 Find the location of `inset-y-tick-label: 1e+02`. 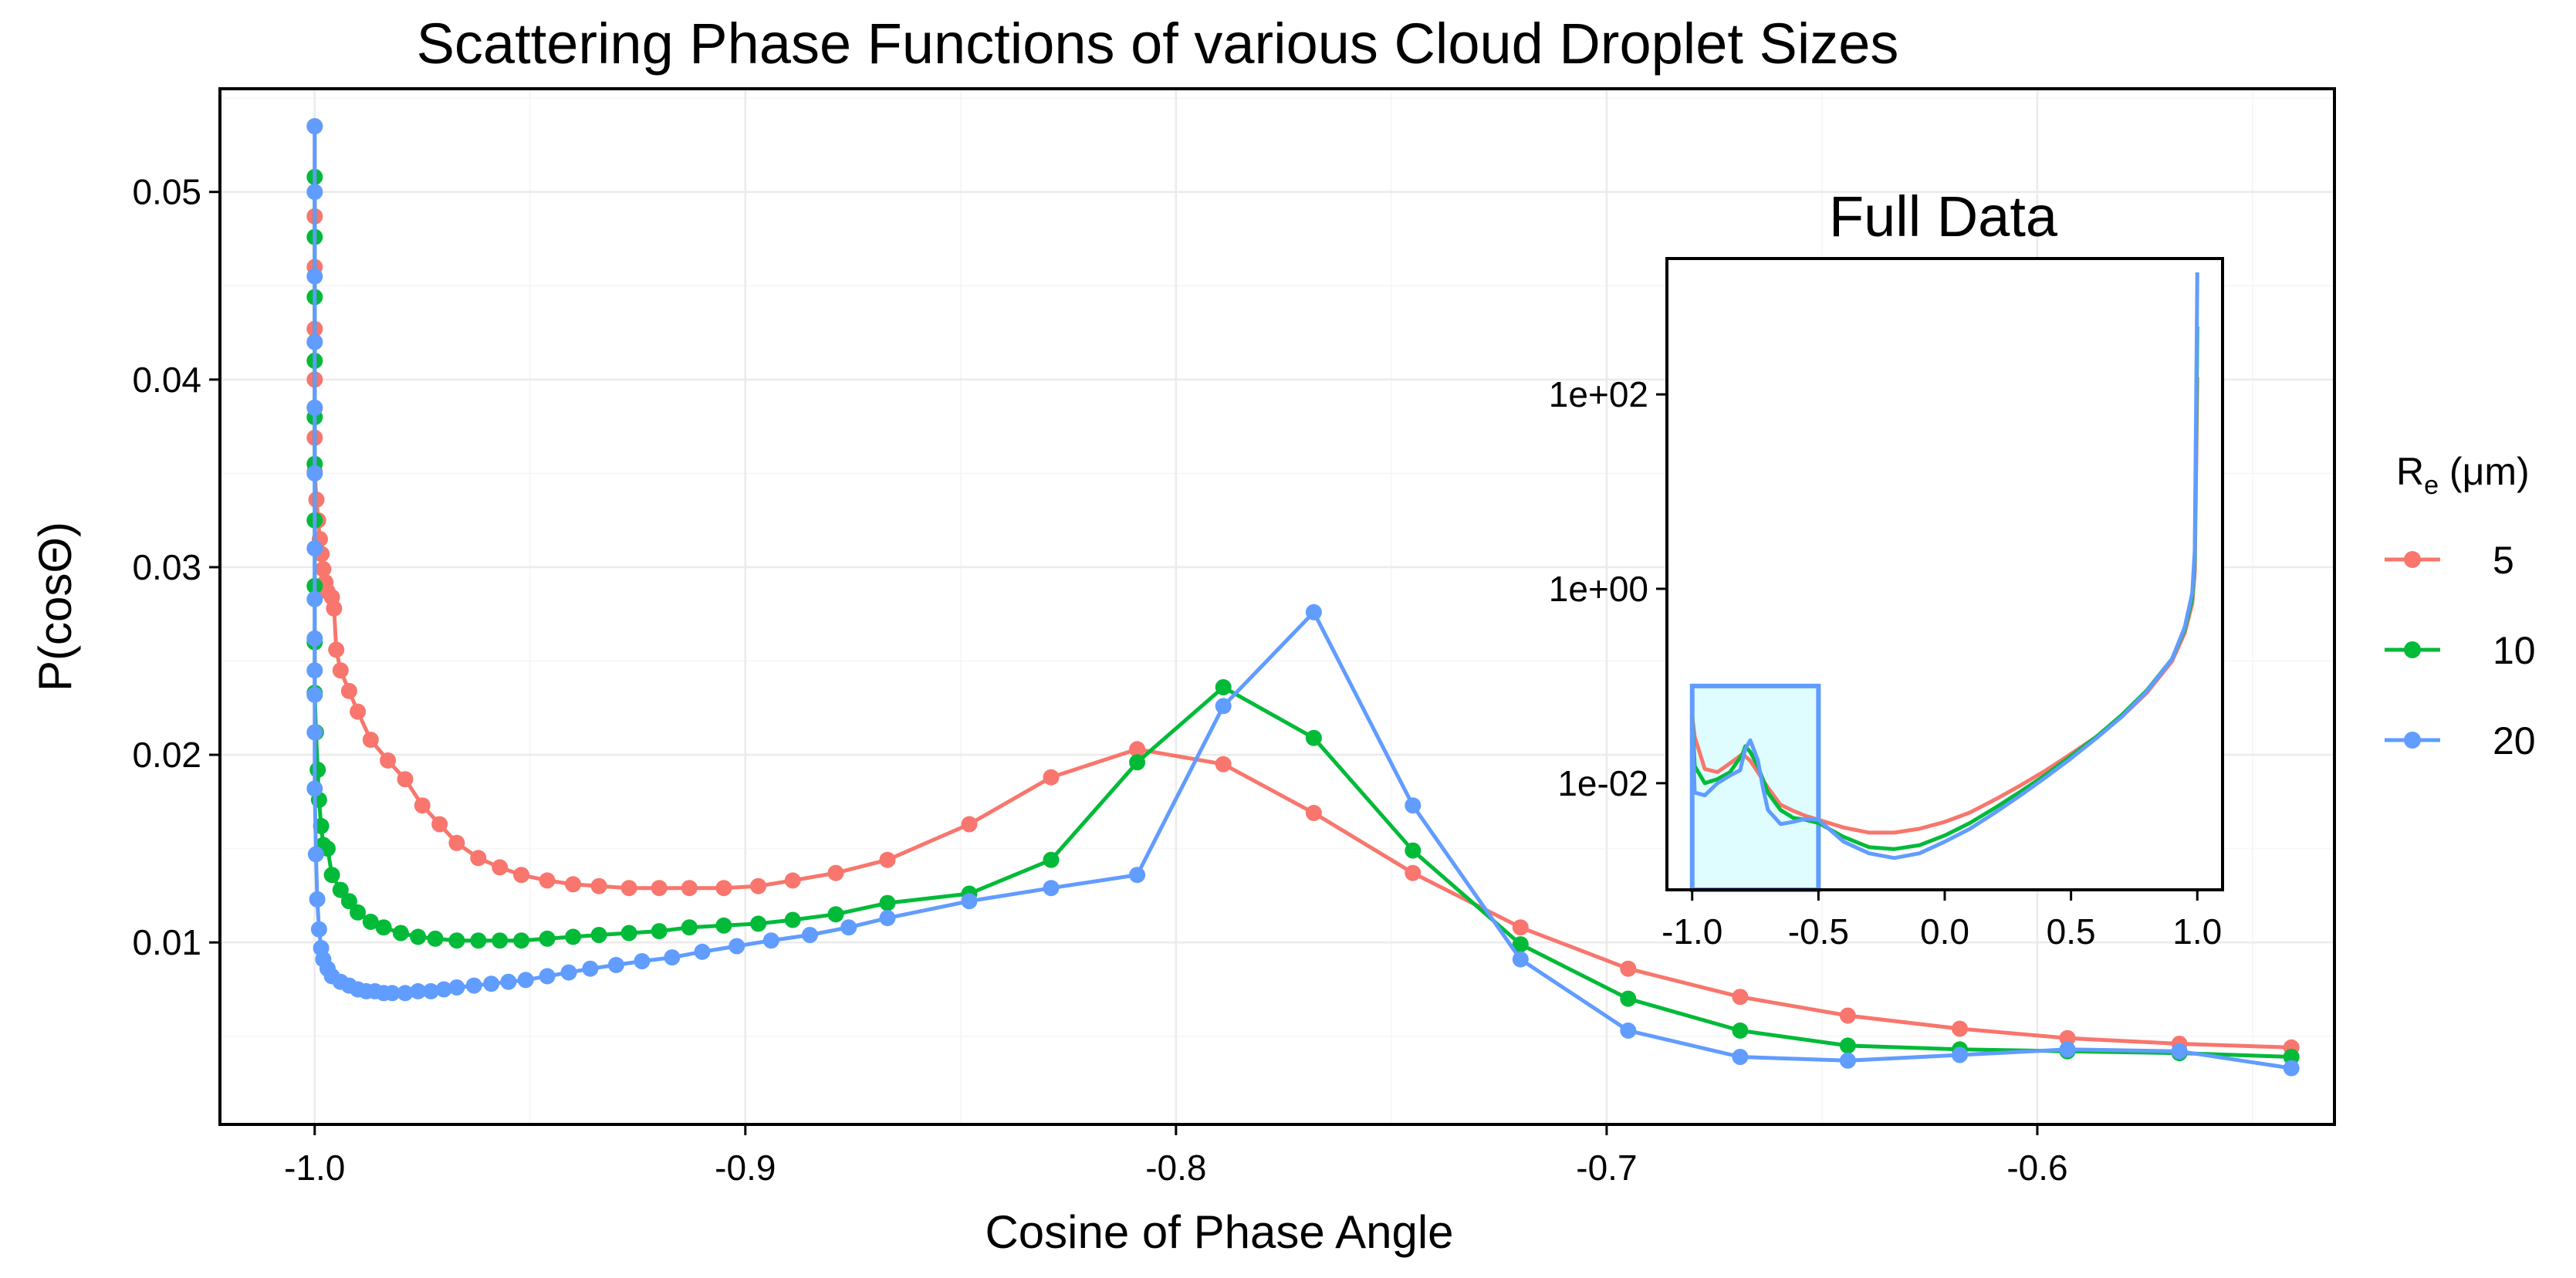

inset-y-tick-label: 1e+02 is located at coordinates (1598, 394).